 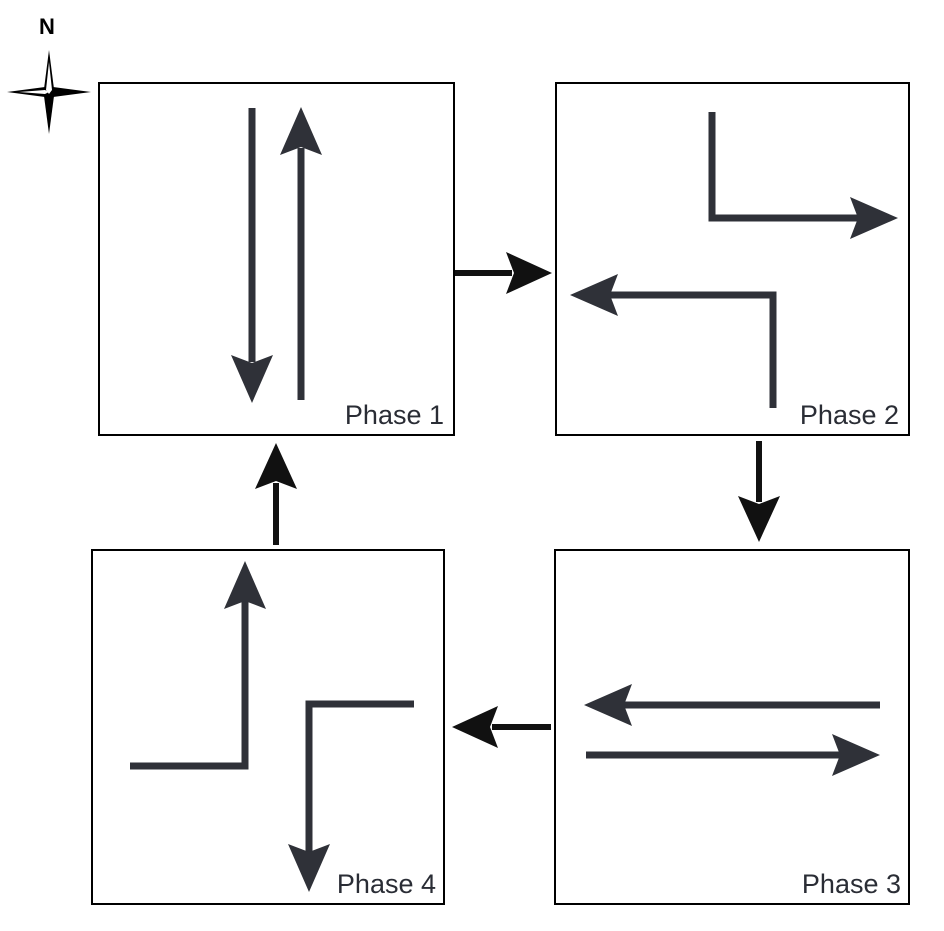 I want to click on phase-3-border, so click(x=732, y=727).